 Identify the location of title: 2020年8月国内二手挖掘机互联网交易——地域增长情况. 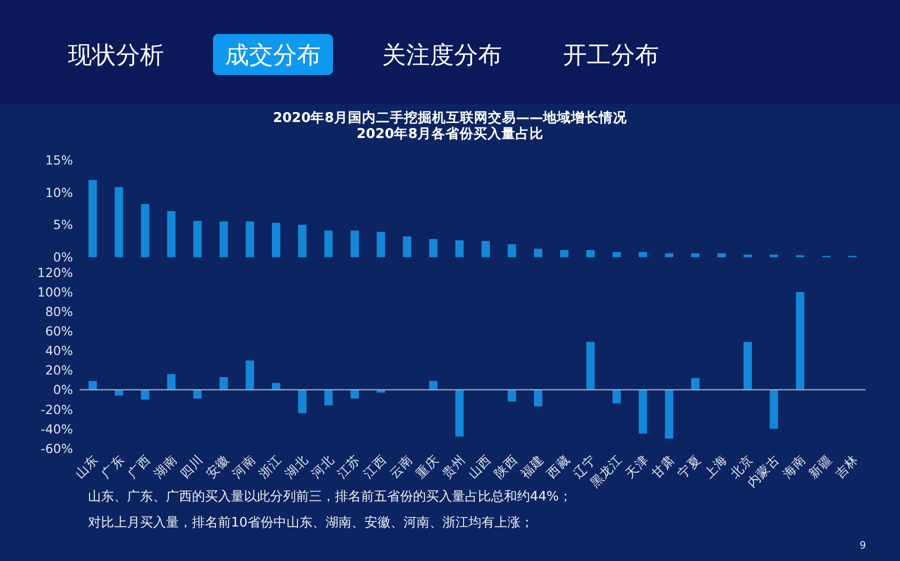
(450, 118).